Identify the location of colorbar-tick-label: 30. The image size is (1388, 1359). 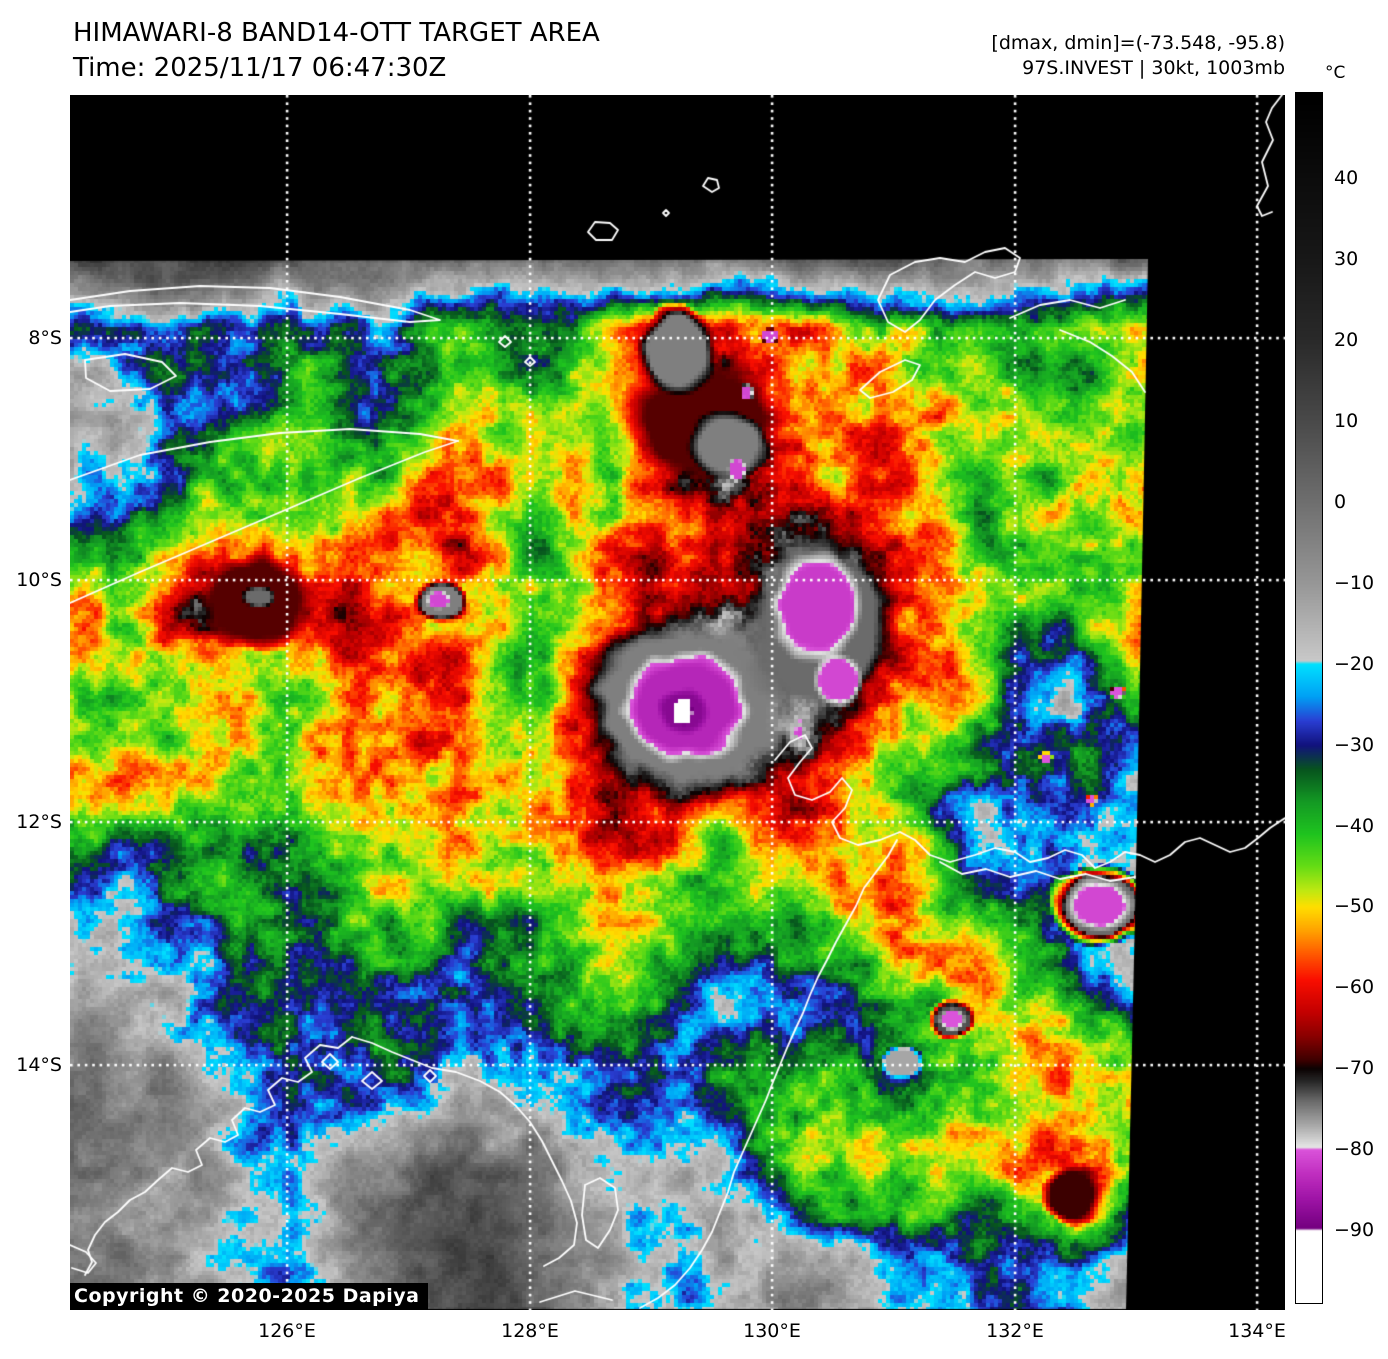
(1346, 258).